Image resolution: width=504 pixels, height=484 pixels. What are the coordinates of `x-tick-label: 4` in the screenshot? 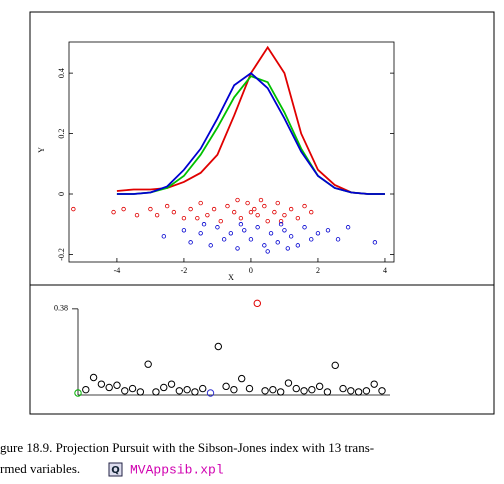 It's located at (385, 270).